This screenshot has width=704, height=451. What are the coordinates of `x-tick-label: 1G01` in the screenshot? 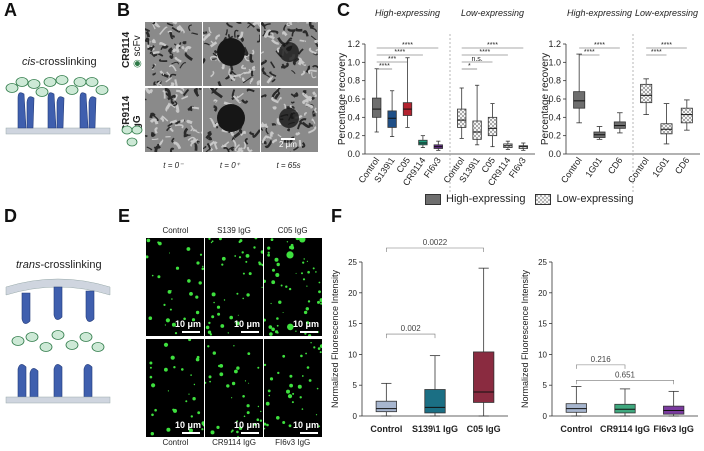 It's located at (660, 167).